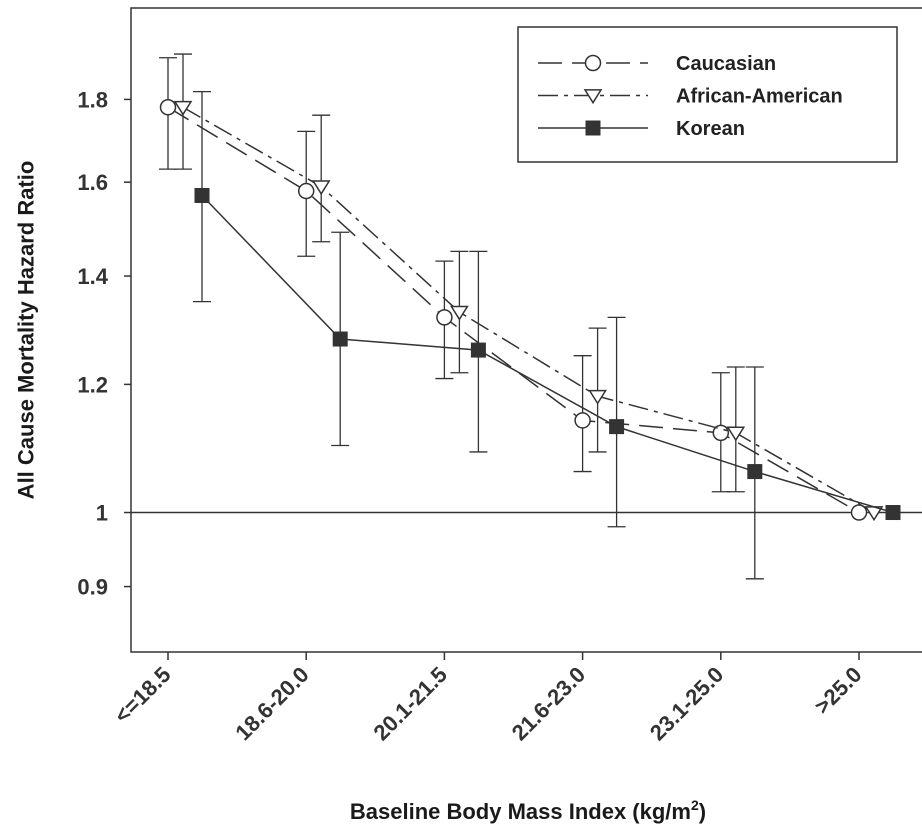 Image resolution: width=922 pixels, height=834 pixels. I want to click on y-axis-title: All Cause Mortality Hazard Ratio, so click(26, 330).